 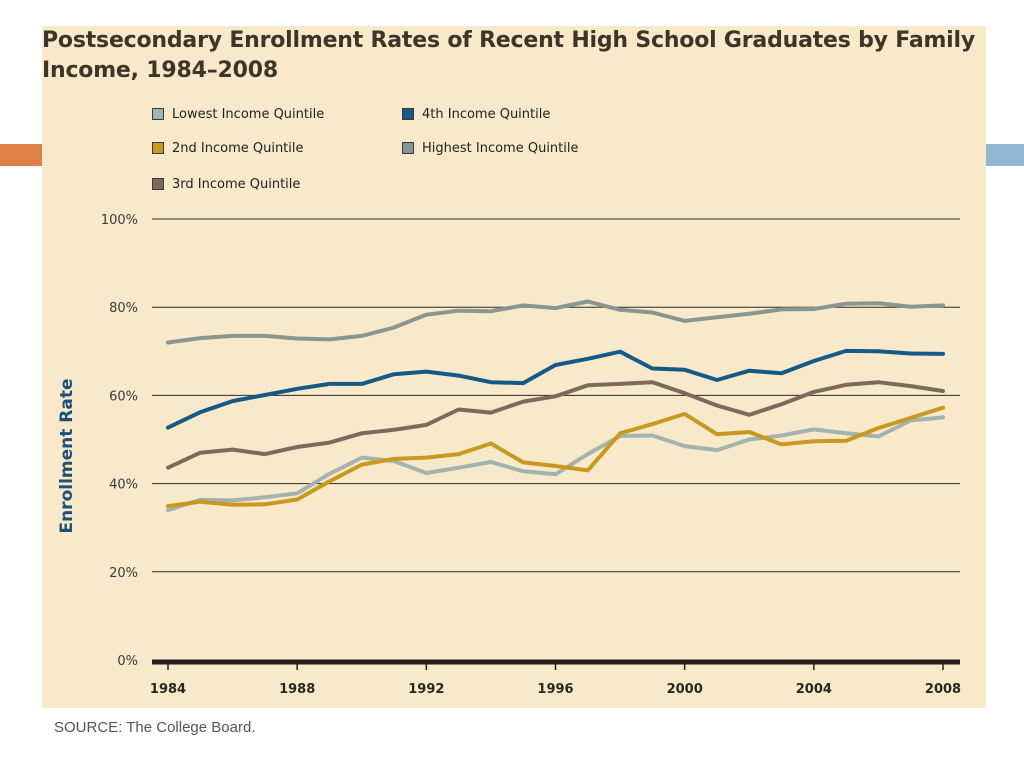 I want to click on legend-item-2nd: 2nd Income Quintile, so click(x=228, y=148).